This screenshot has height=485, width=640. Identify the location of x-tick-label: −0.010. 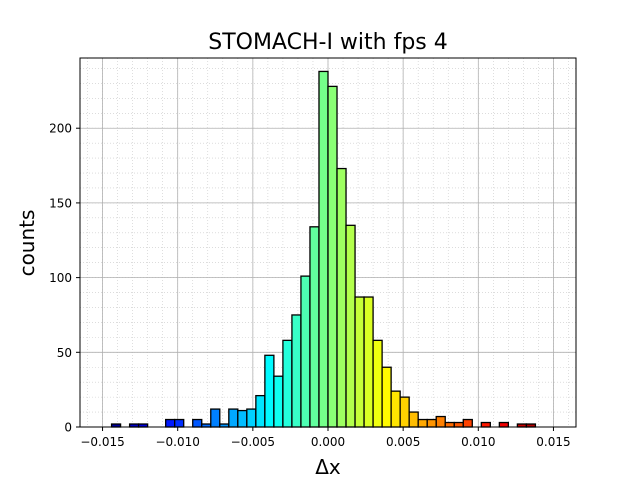
(177, 442).